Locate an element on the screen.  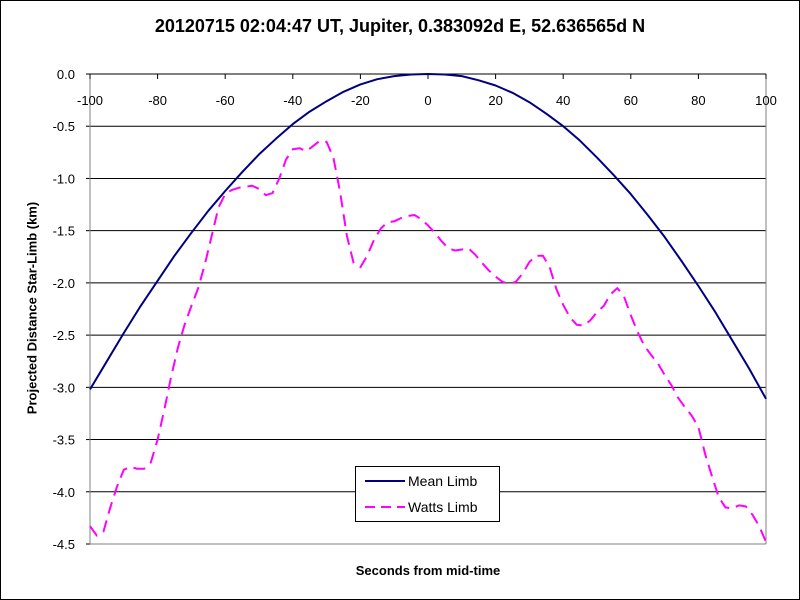
legend-swatch-mean-limb is located at coordinates (385, 481).